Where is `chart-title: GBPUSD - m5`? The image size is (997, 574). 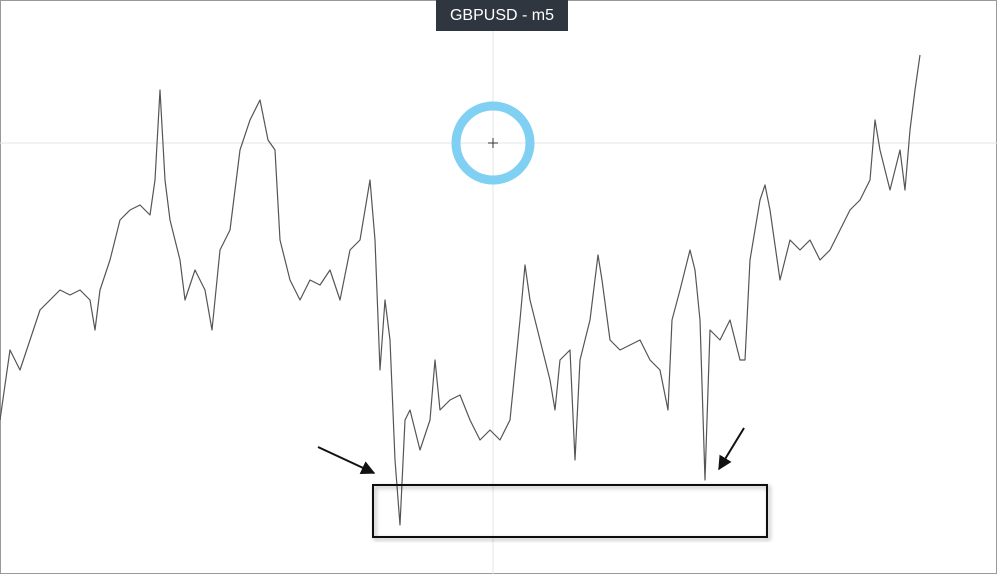 chart-title: GBPUSD - m5 is located at coordinates (502, 15).